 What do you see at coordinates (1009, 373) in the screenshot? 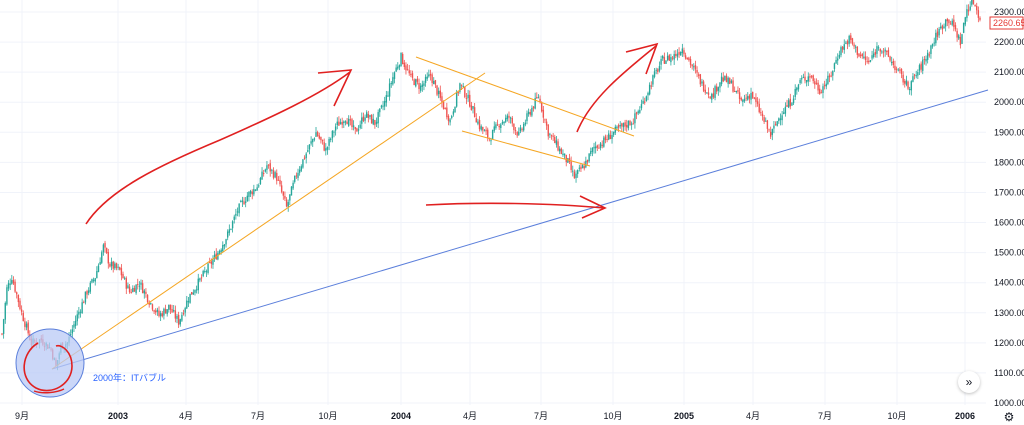
I see `y-tick-label: 1100.00` at bounding box center [1009, 373].